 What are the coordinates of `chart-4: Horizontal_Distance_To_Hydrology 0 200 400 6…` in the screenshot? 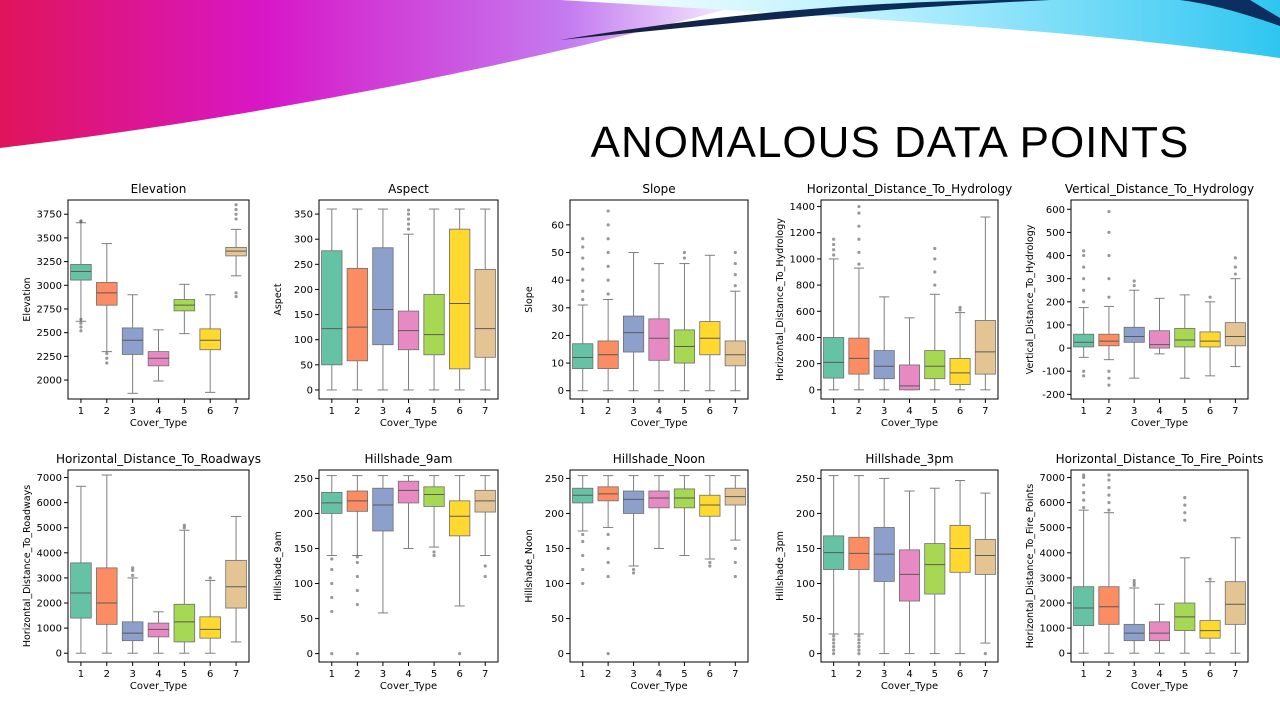 It's located at (893, 305).